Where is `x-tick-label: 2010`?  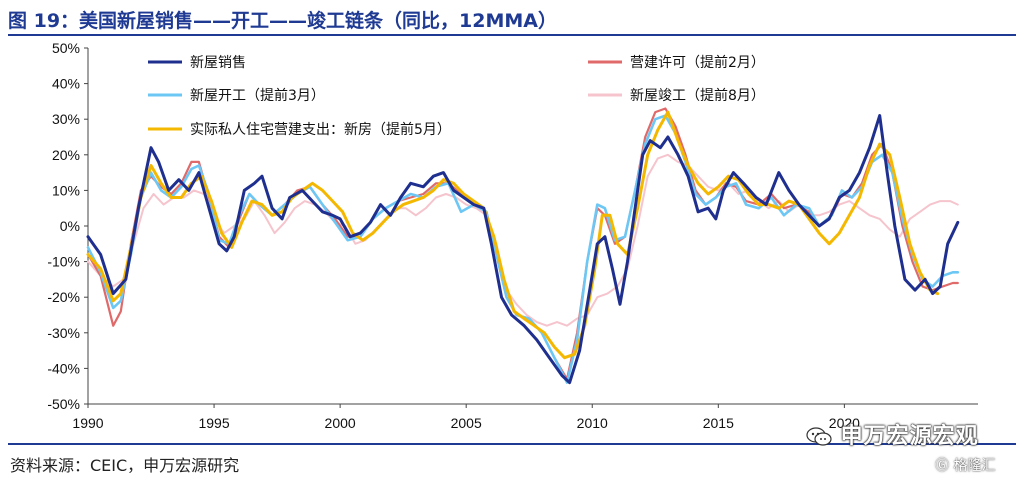
x-tick-label: 2010 is located at coordinates (592, 423).